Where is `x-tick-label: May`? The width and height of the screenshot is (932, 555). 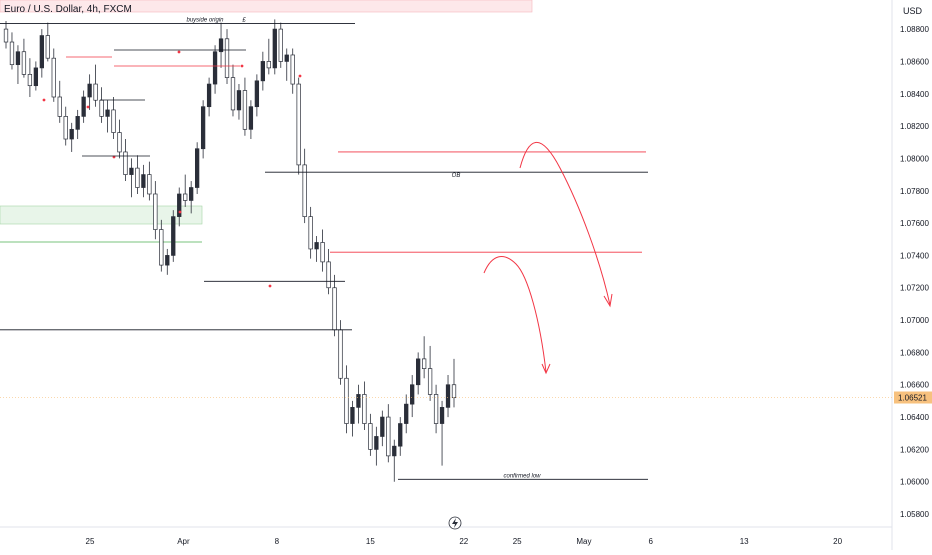 x-tick-label: May is located at coordinates (583, 541).